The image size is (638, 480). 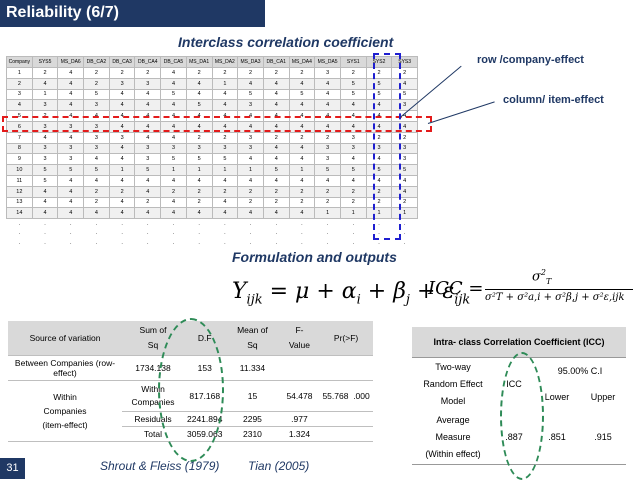 What do you see at coordinates (252, 338) in the screenshot?
I see `anova-header-mean: Mean of Sq` at bounding box center [252, 338].